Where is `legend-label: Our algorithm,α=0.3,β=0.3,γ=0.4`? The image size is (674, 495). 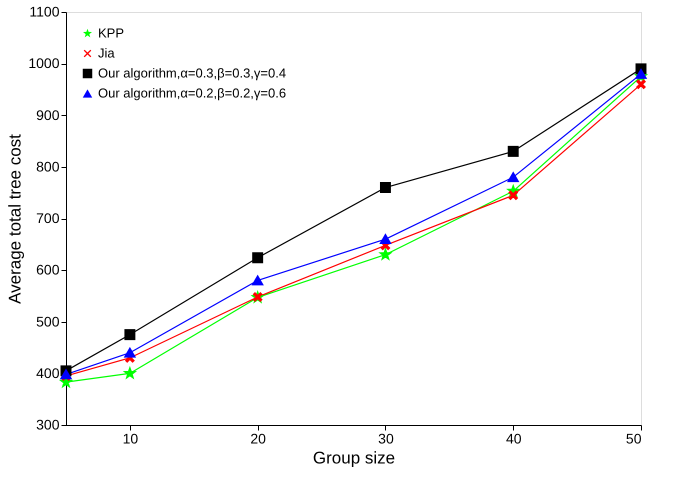 legend-label: Our algorithm,α=0.3,β=0.3,γ=0.4 is located at coordinates (192, 73).